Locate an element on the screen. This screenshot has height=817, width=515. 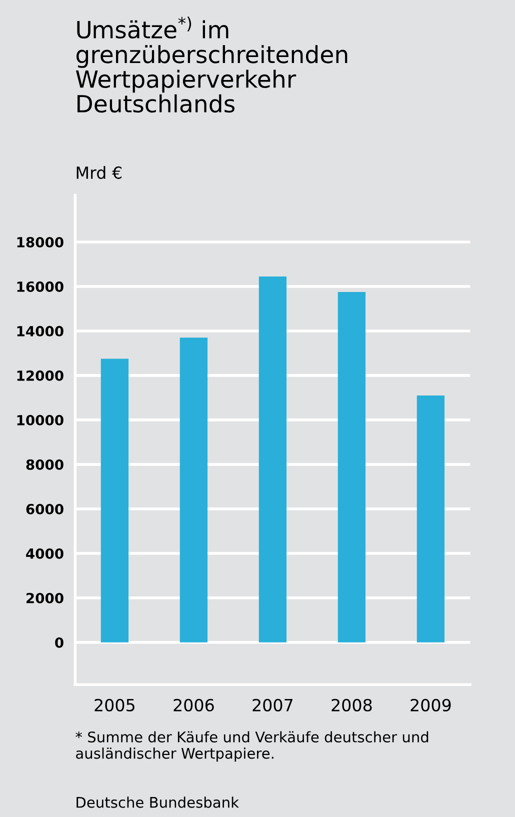
y-tick-label: 14000 is located at coordinates (40, 331).